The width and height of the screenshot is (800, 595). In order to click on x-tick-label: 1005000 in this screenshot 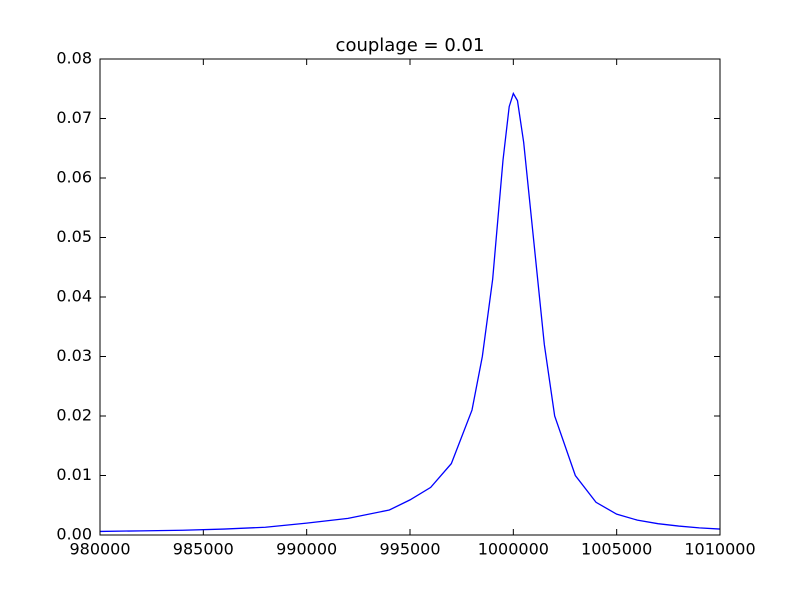, I will do `click(616, 549)`.